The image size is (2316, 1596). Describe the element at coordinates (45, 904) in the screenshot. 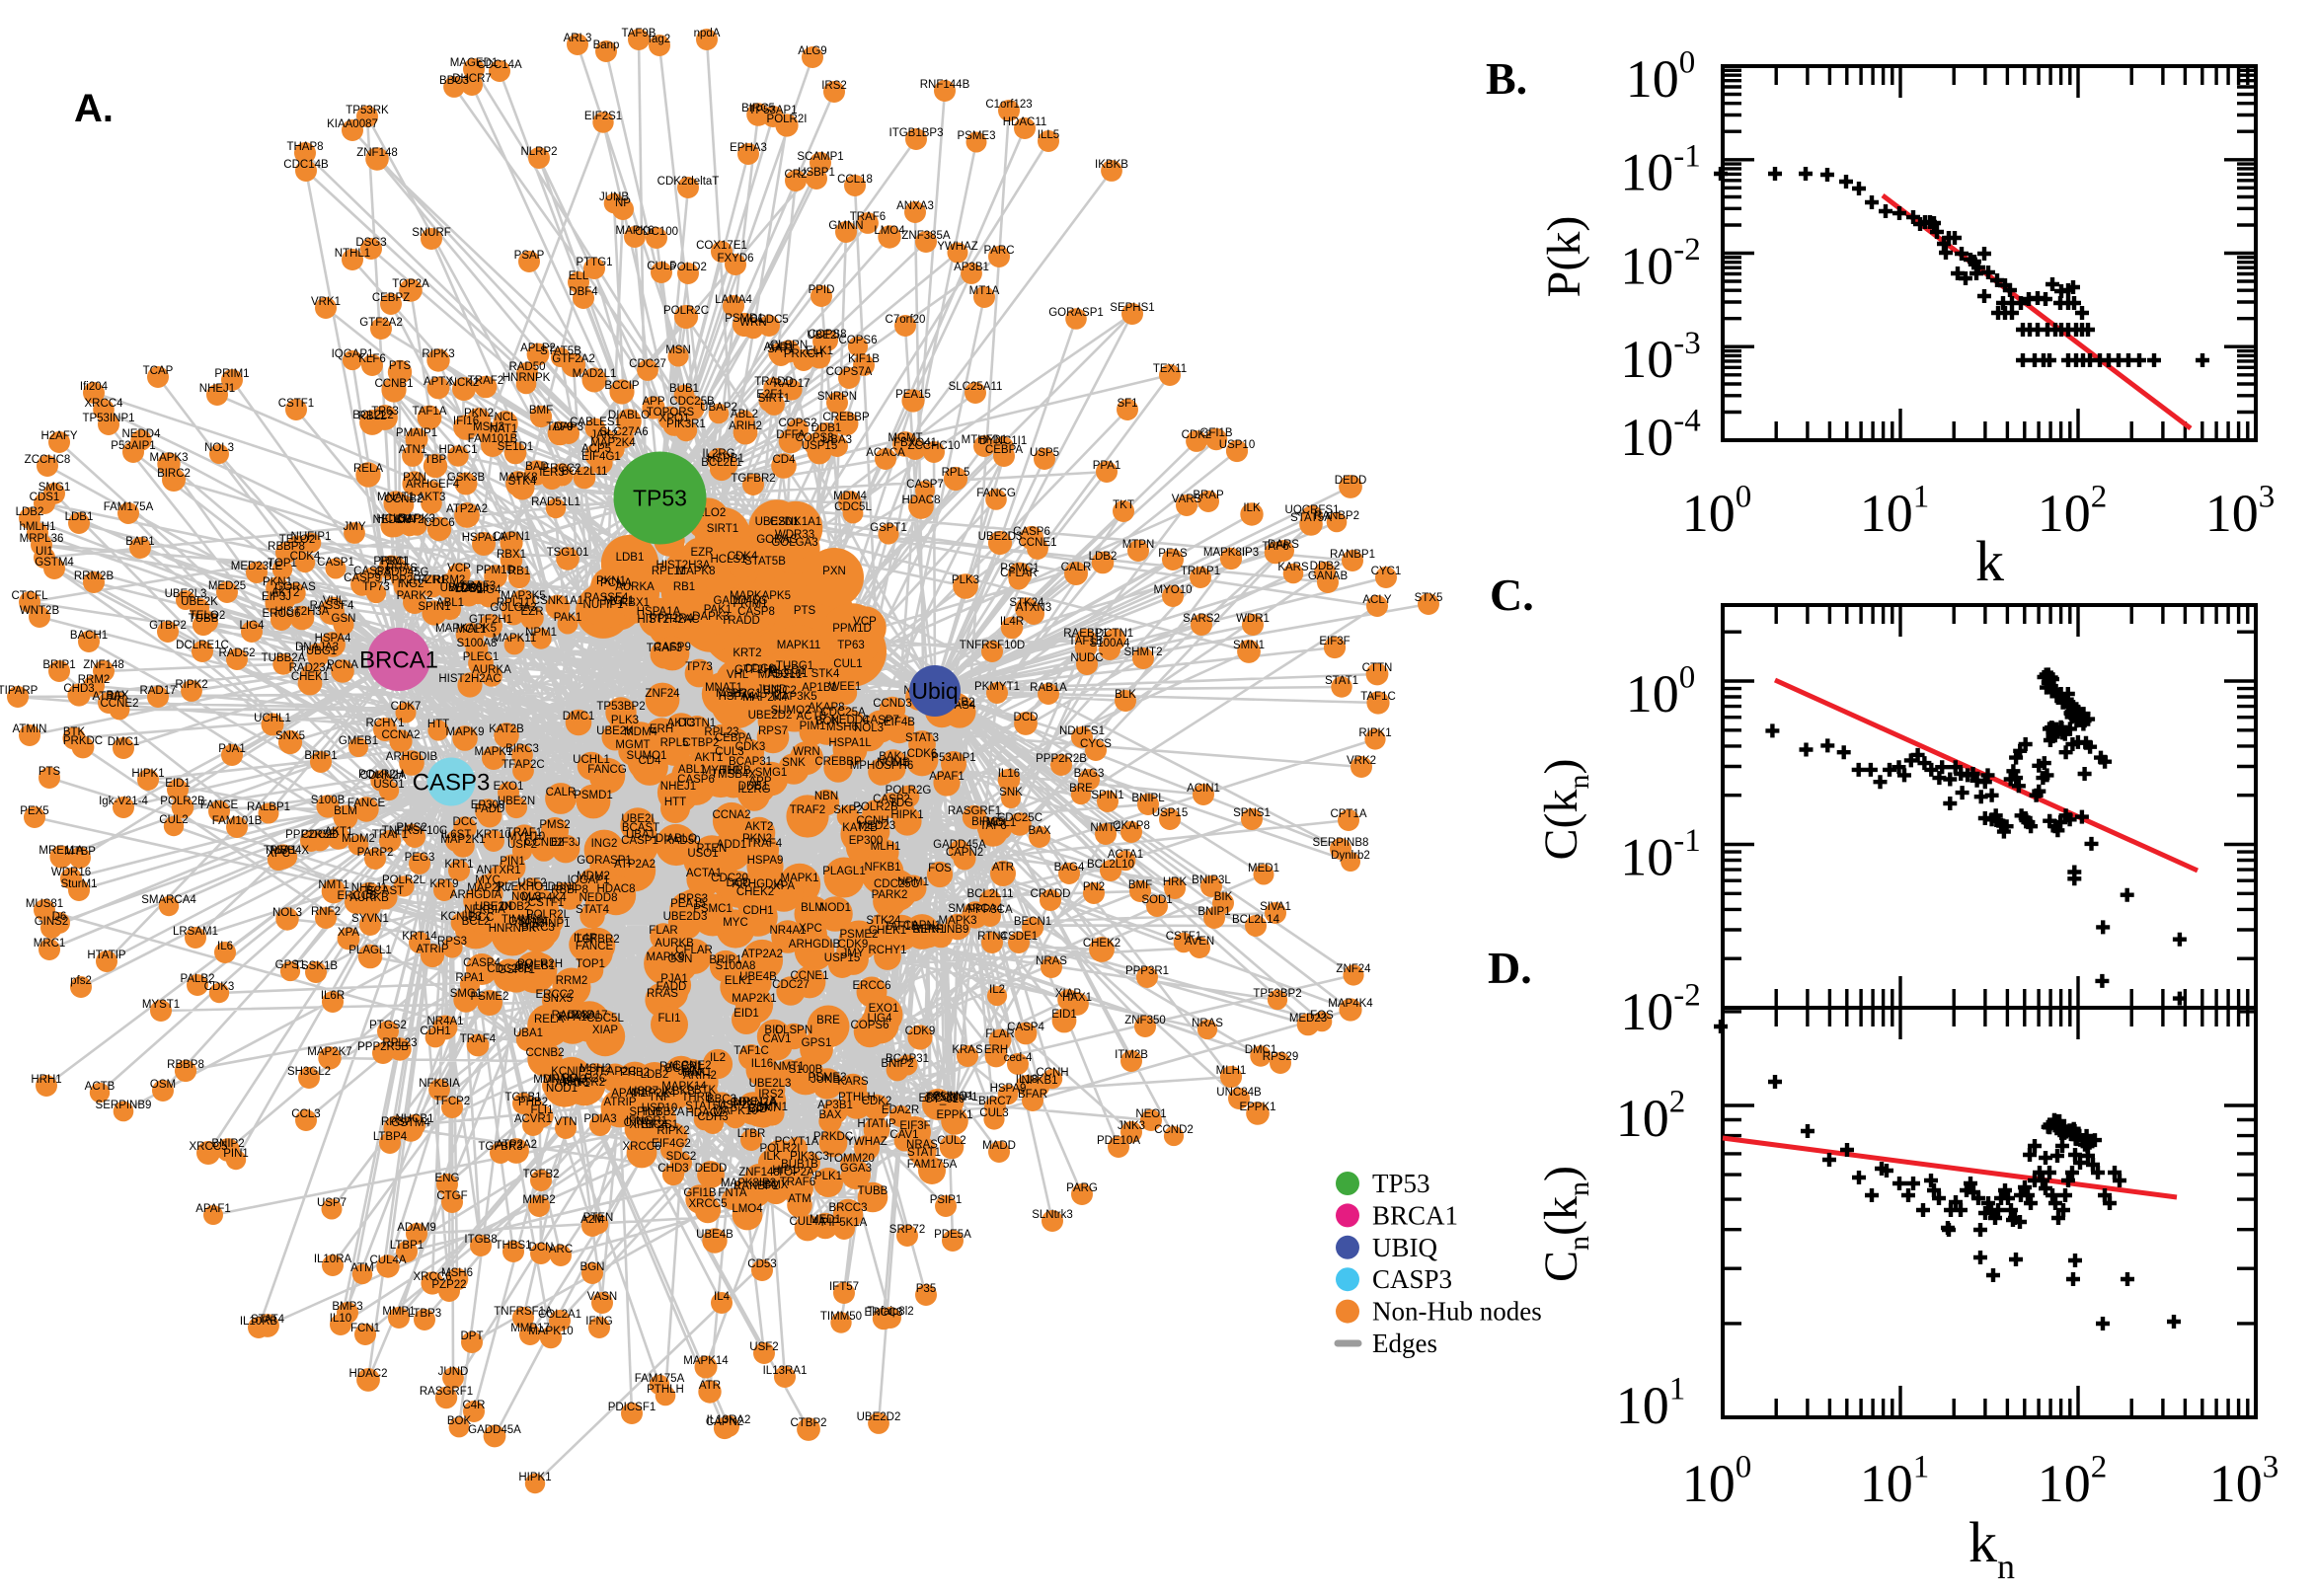

I see `svg-text: MUS81` at that location.